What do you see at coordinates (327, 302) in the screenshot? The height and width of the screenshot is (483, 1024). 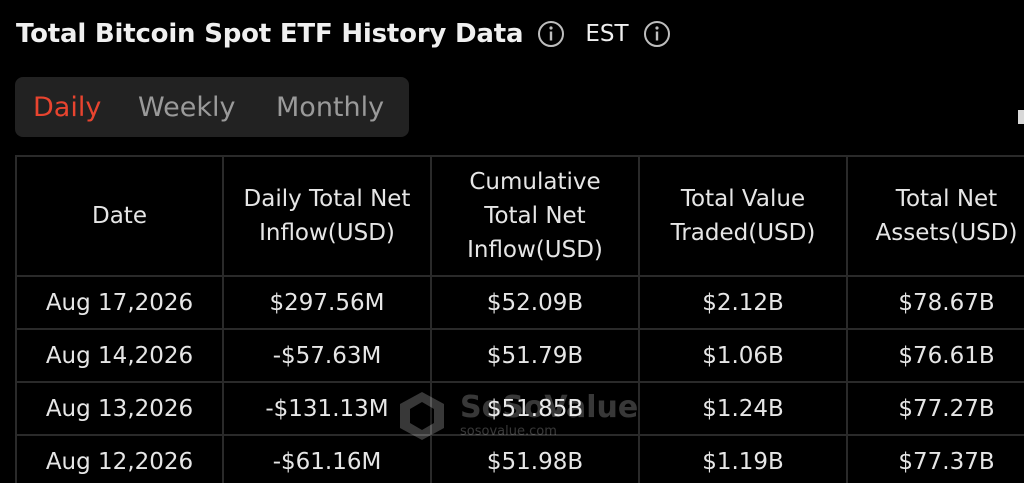 I see `cell-daily-inflow: $297.56M` at bounding box center [327, 302].